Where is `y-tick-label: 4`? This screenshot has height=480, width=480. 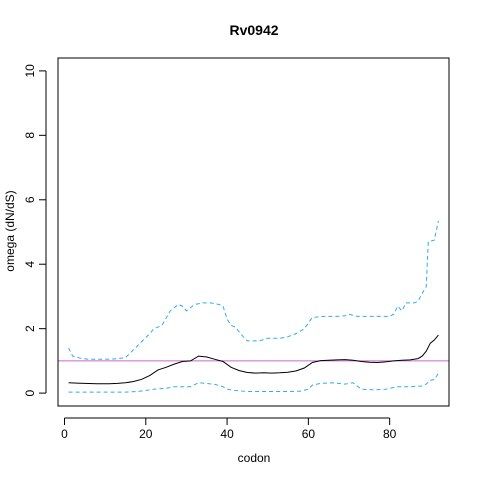 y-tick-label: 4 is located at coordinates (30, 264).